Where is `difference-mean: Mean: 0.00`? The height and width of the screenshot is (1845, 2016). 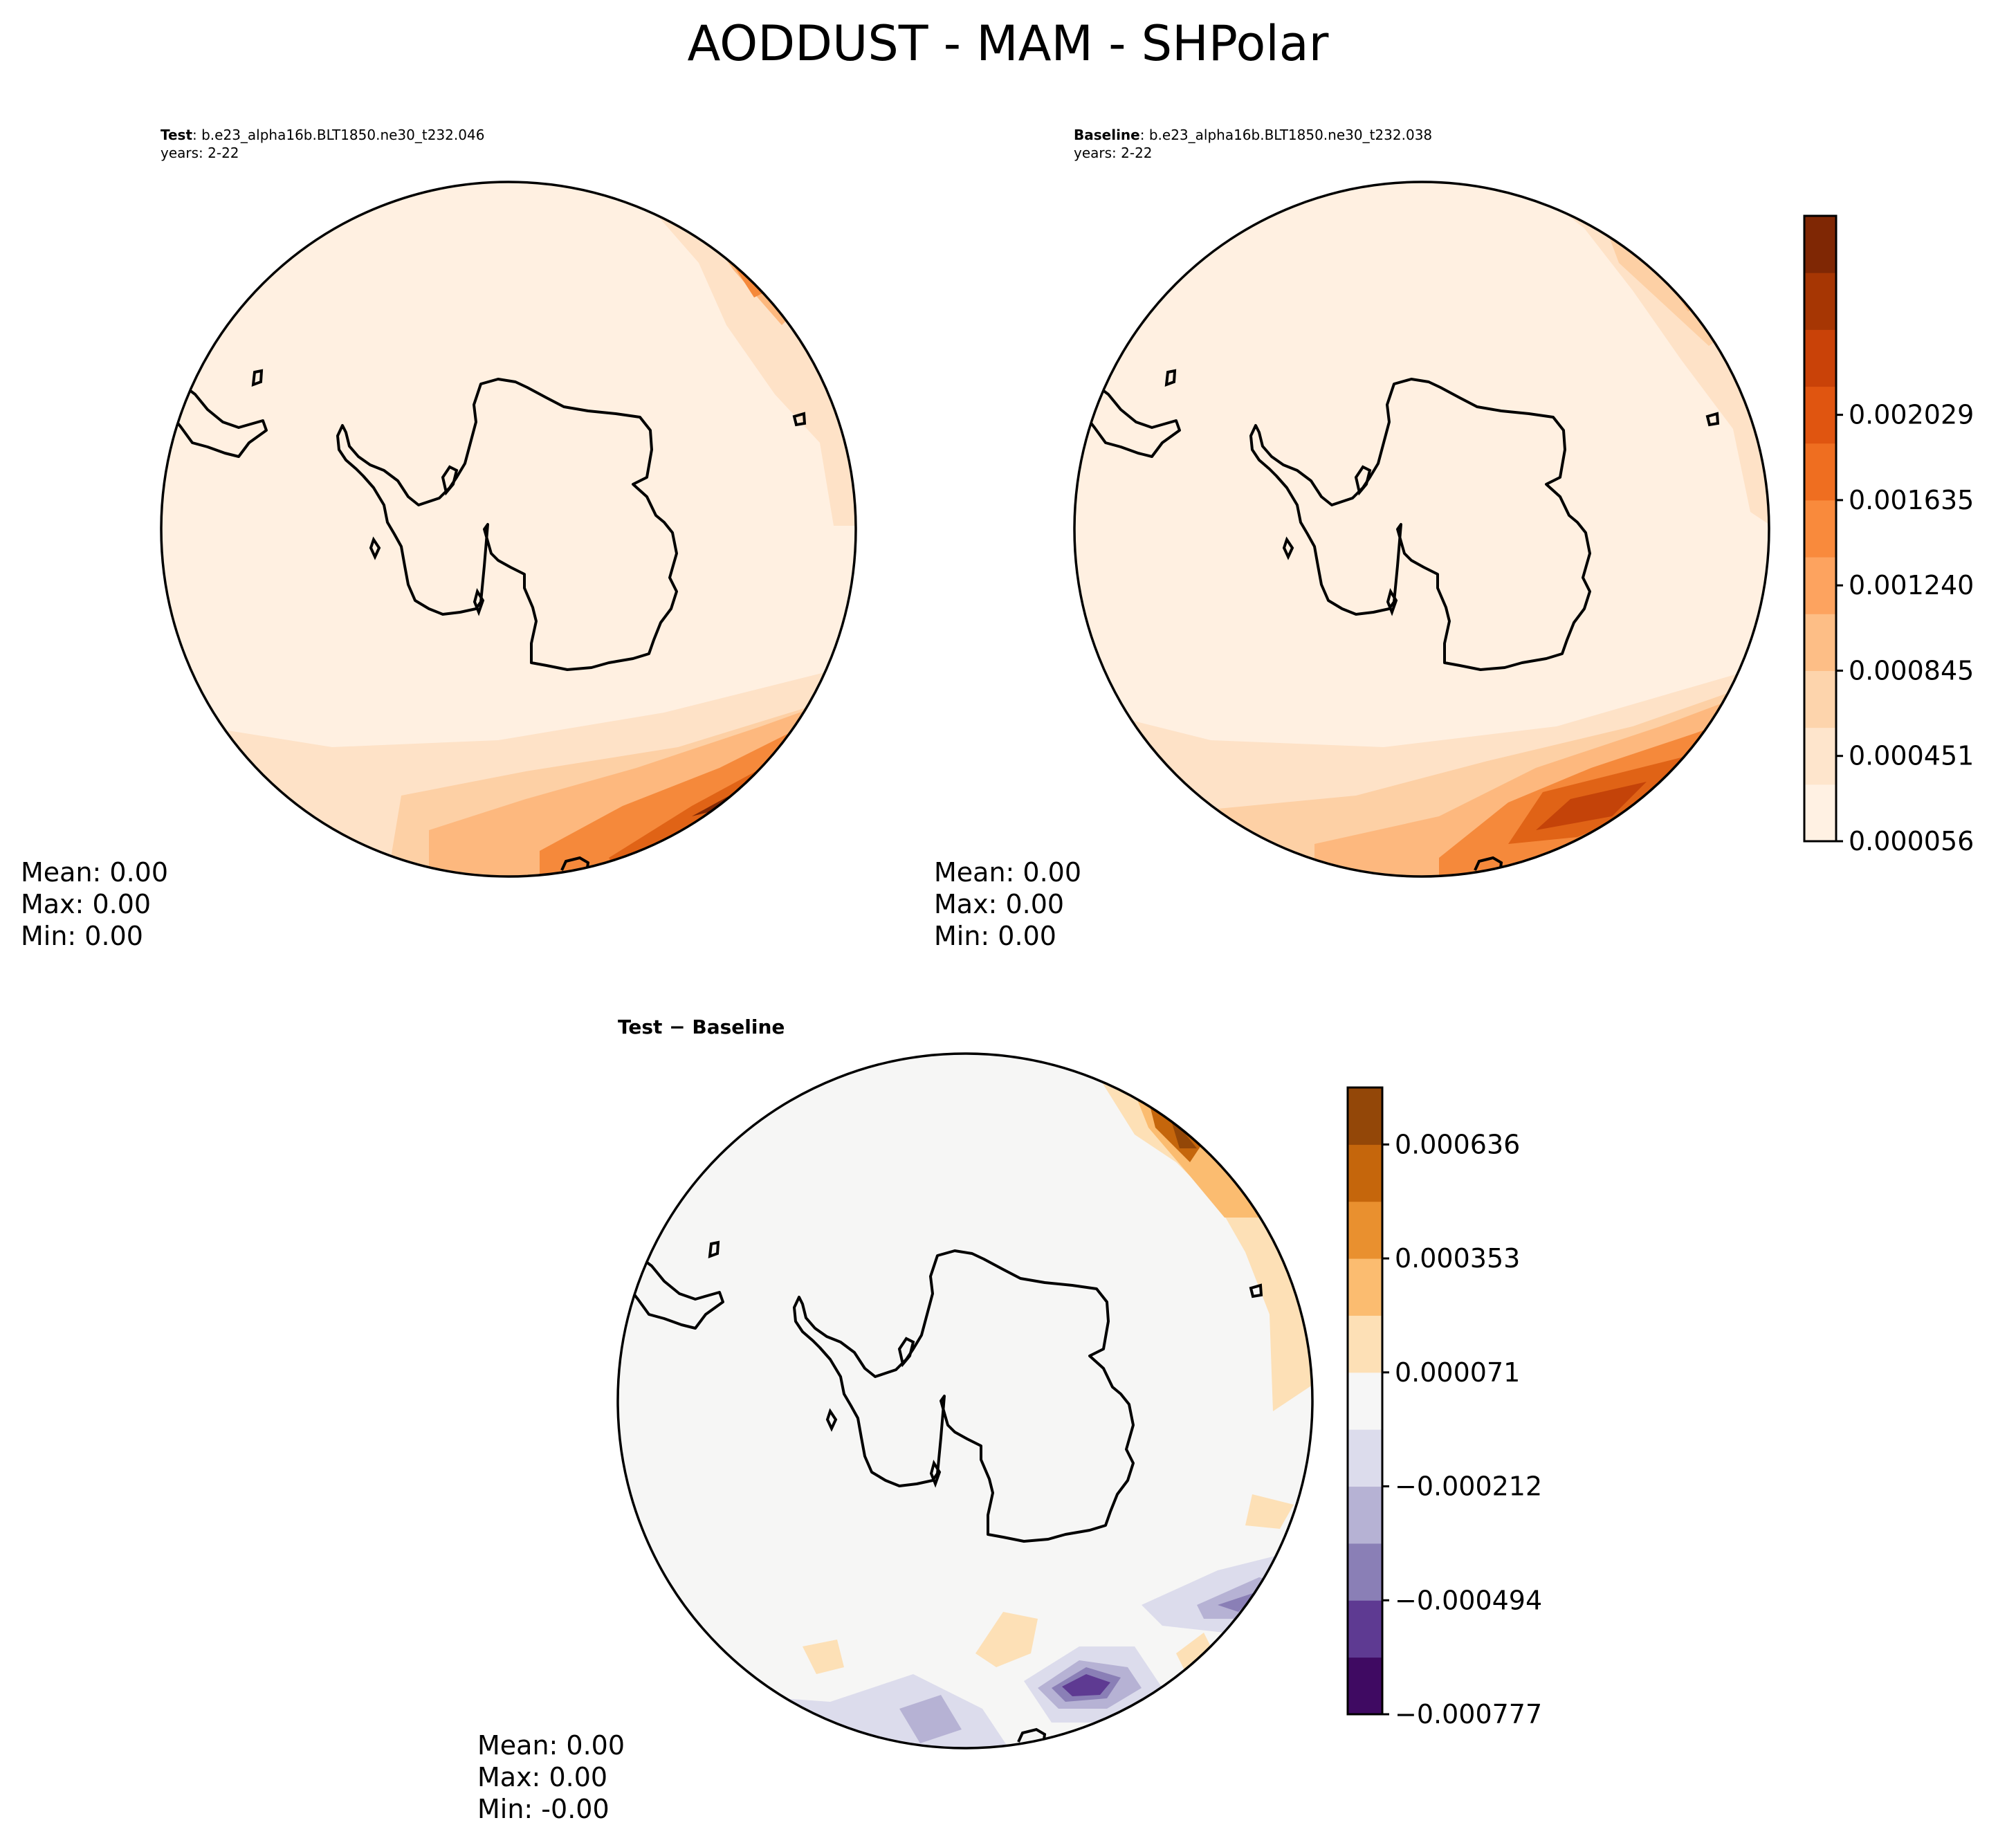 difference-mean: Mean: 0.00 is located at coordinates (551, 1745).